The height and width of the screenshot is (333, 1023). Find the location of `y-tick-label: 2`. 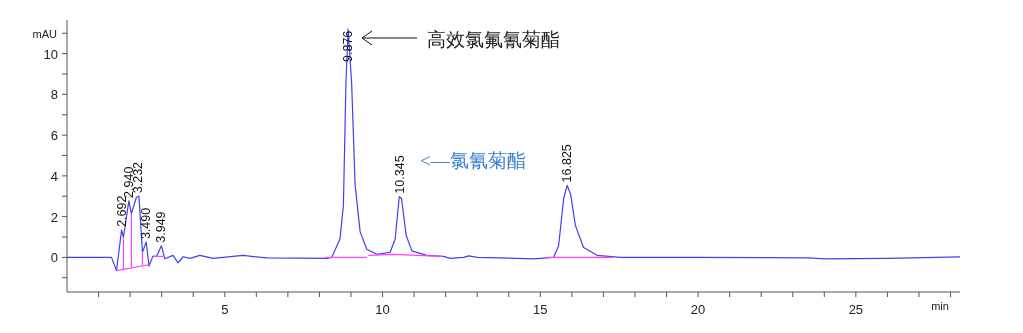

y-tick-label: 2 is located at coordinates (54, 217).